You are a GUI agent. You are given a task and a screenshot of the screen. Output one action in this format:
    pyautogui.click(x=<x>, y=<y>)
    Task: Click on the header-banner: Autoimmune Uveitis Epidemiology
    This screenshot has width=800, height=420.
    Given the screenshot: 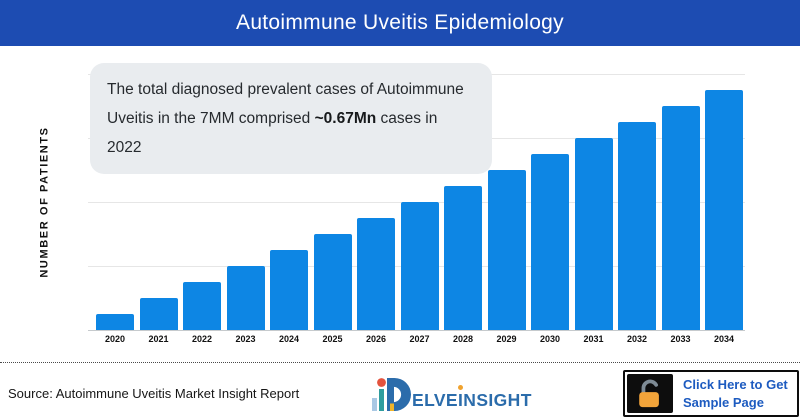 What is the action you would take?
    pyautogui.click(x=400, y=23)
    